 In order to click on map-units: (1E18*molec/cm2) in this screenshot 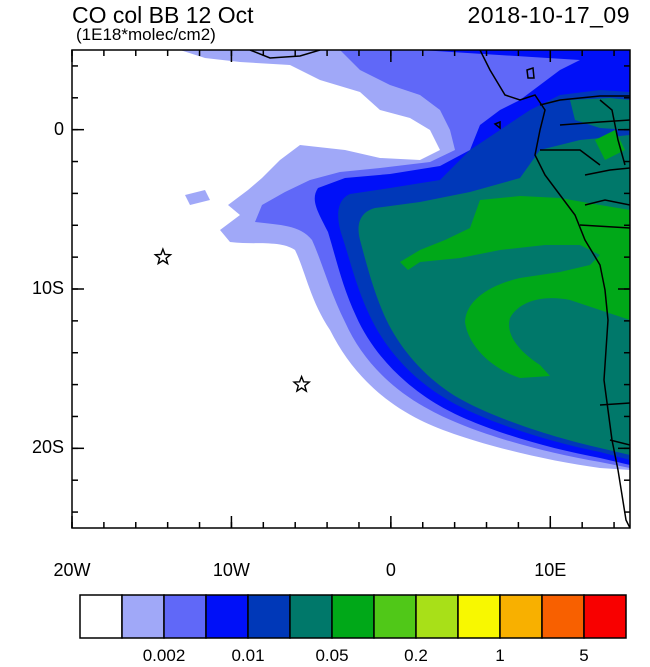, I will do `click(146, 34)`.